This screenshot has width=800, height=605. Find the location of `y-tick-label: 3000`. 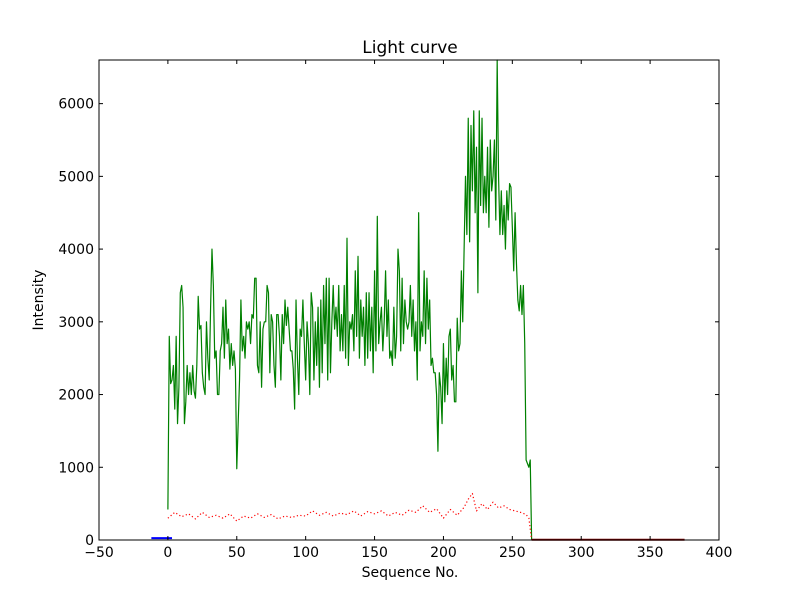

y-tick-label: 3000 is located at coordinates (76, 323).